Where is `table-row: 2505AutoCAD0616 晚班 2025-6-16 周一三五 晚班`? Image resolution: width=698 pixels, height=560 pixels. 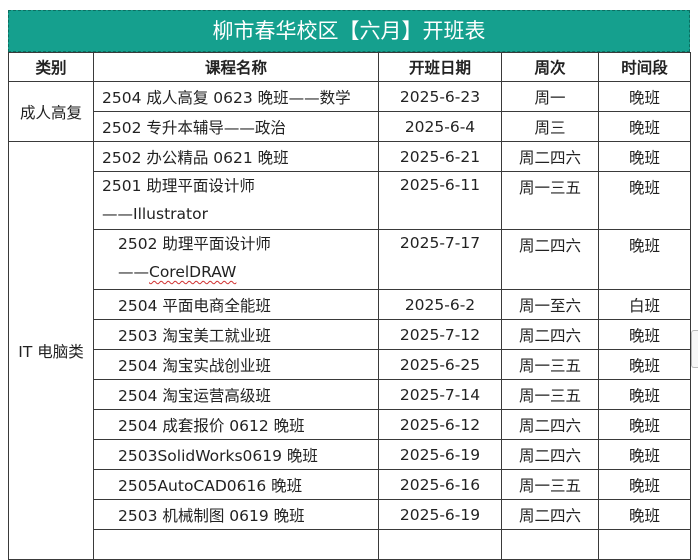 table-row: 2505AutoCAD0616 晚班 2025-6-16 周一三五 晚班 is located at coordinates (350, 484).